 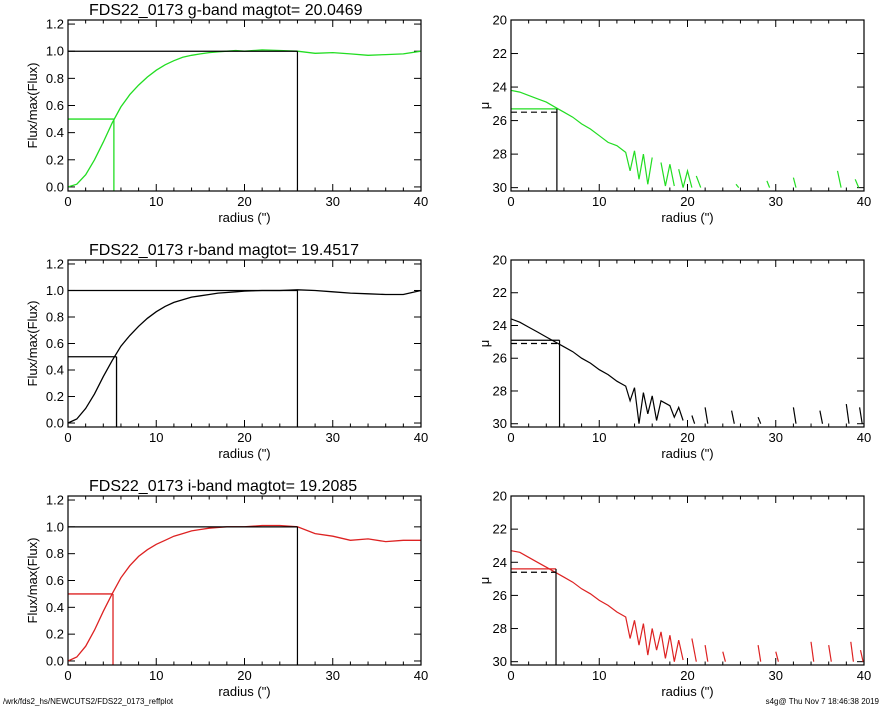 What do you see at coordinates (224, 250) in the screenshot?
I see `chart-title: FDS22_0173 r-band magtot= 19.4517` at bounding box center [224, 250].